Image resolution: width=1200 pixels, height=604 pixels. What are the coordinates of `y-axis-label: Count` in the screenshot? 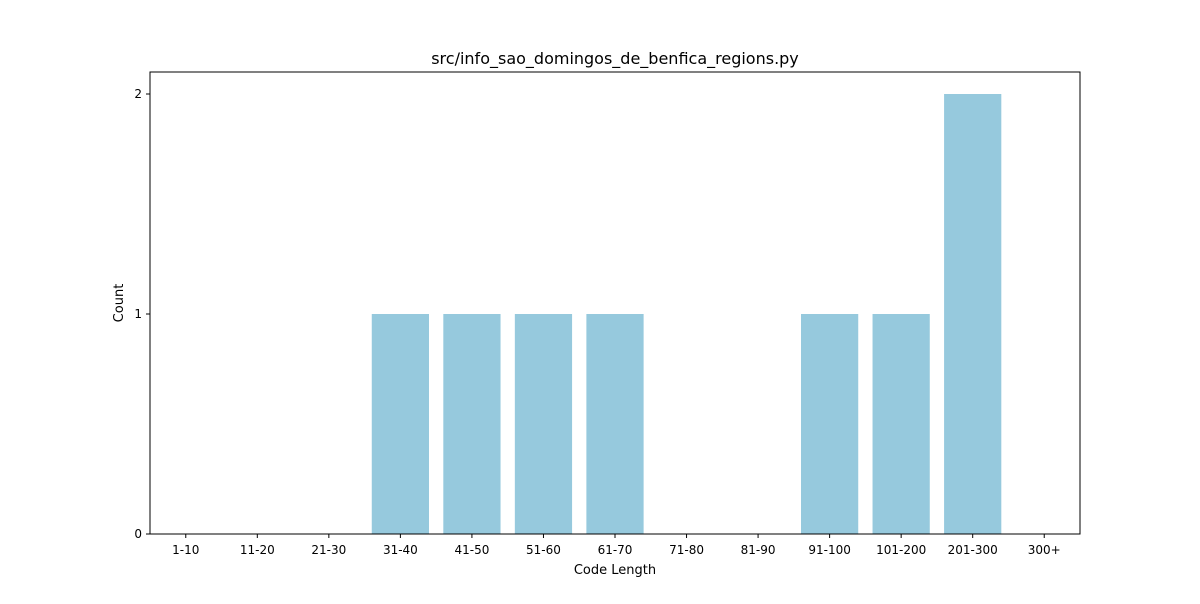 It's located at (119, 303).